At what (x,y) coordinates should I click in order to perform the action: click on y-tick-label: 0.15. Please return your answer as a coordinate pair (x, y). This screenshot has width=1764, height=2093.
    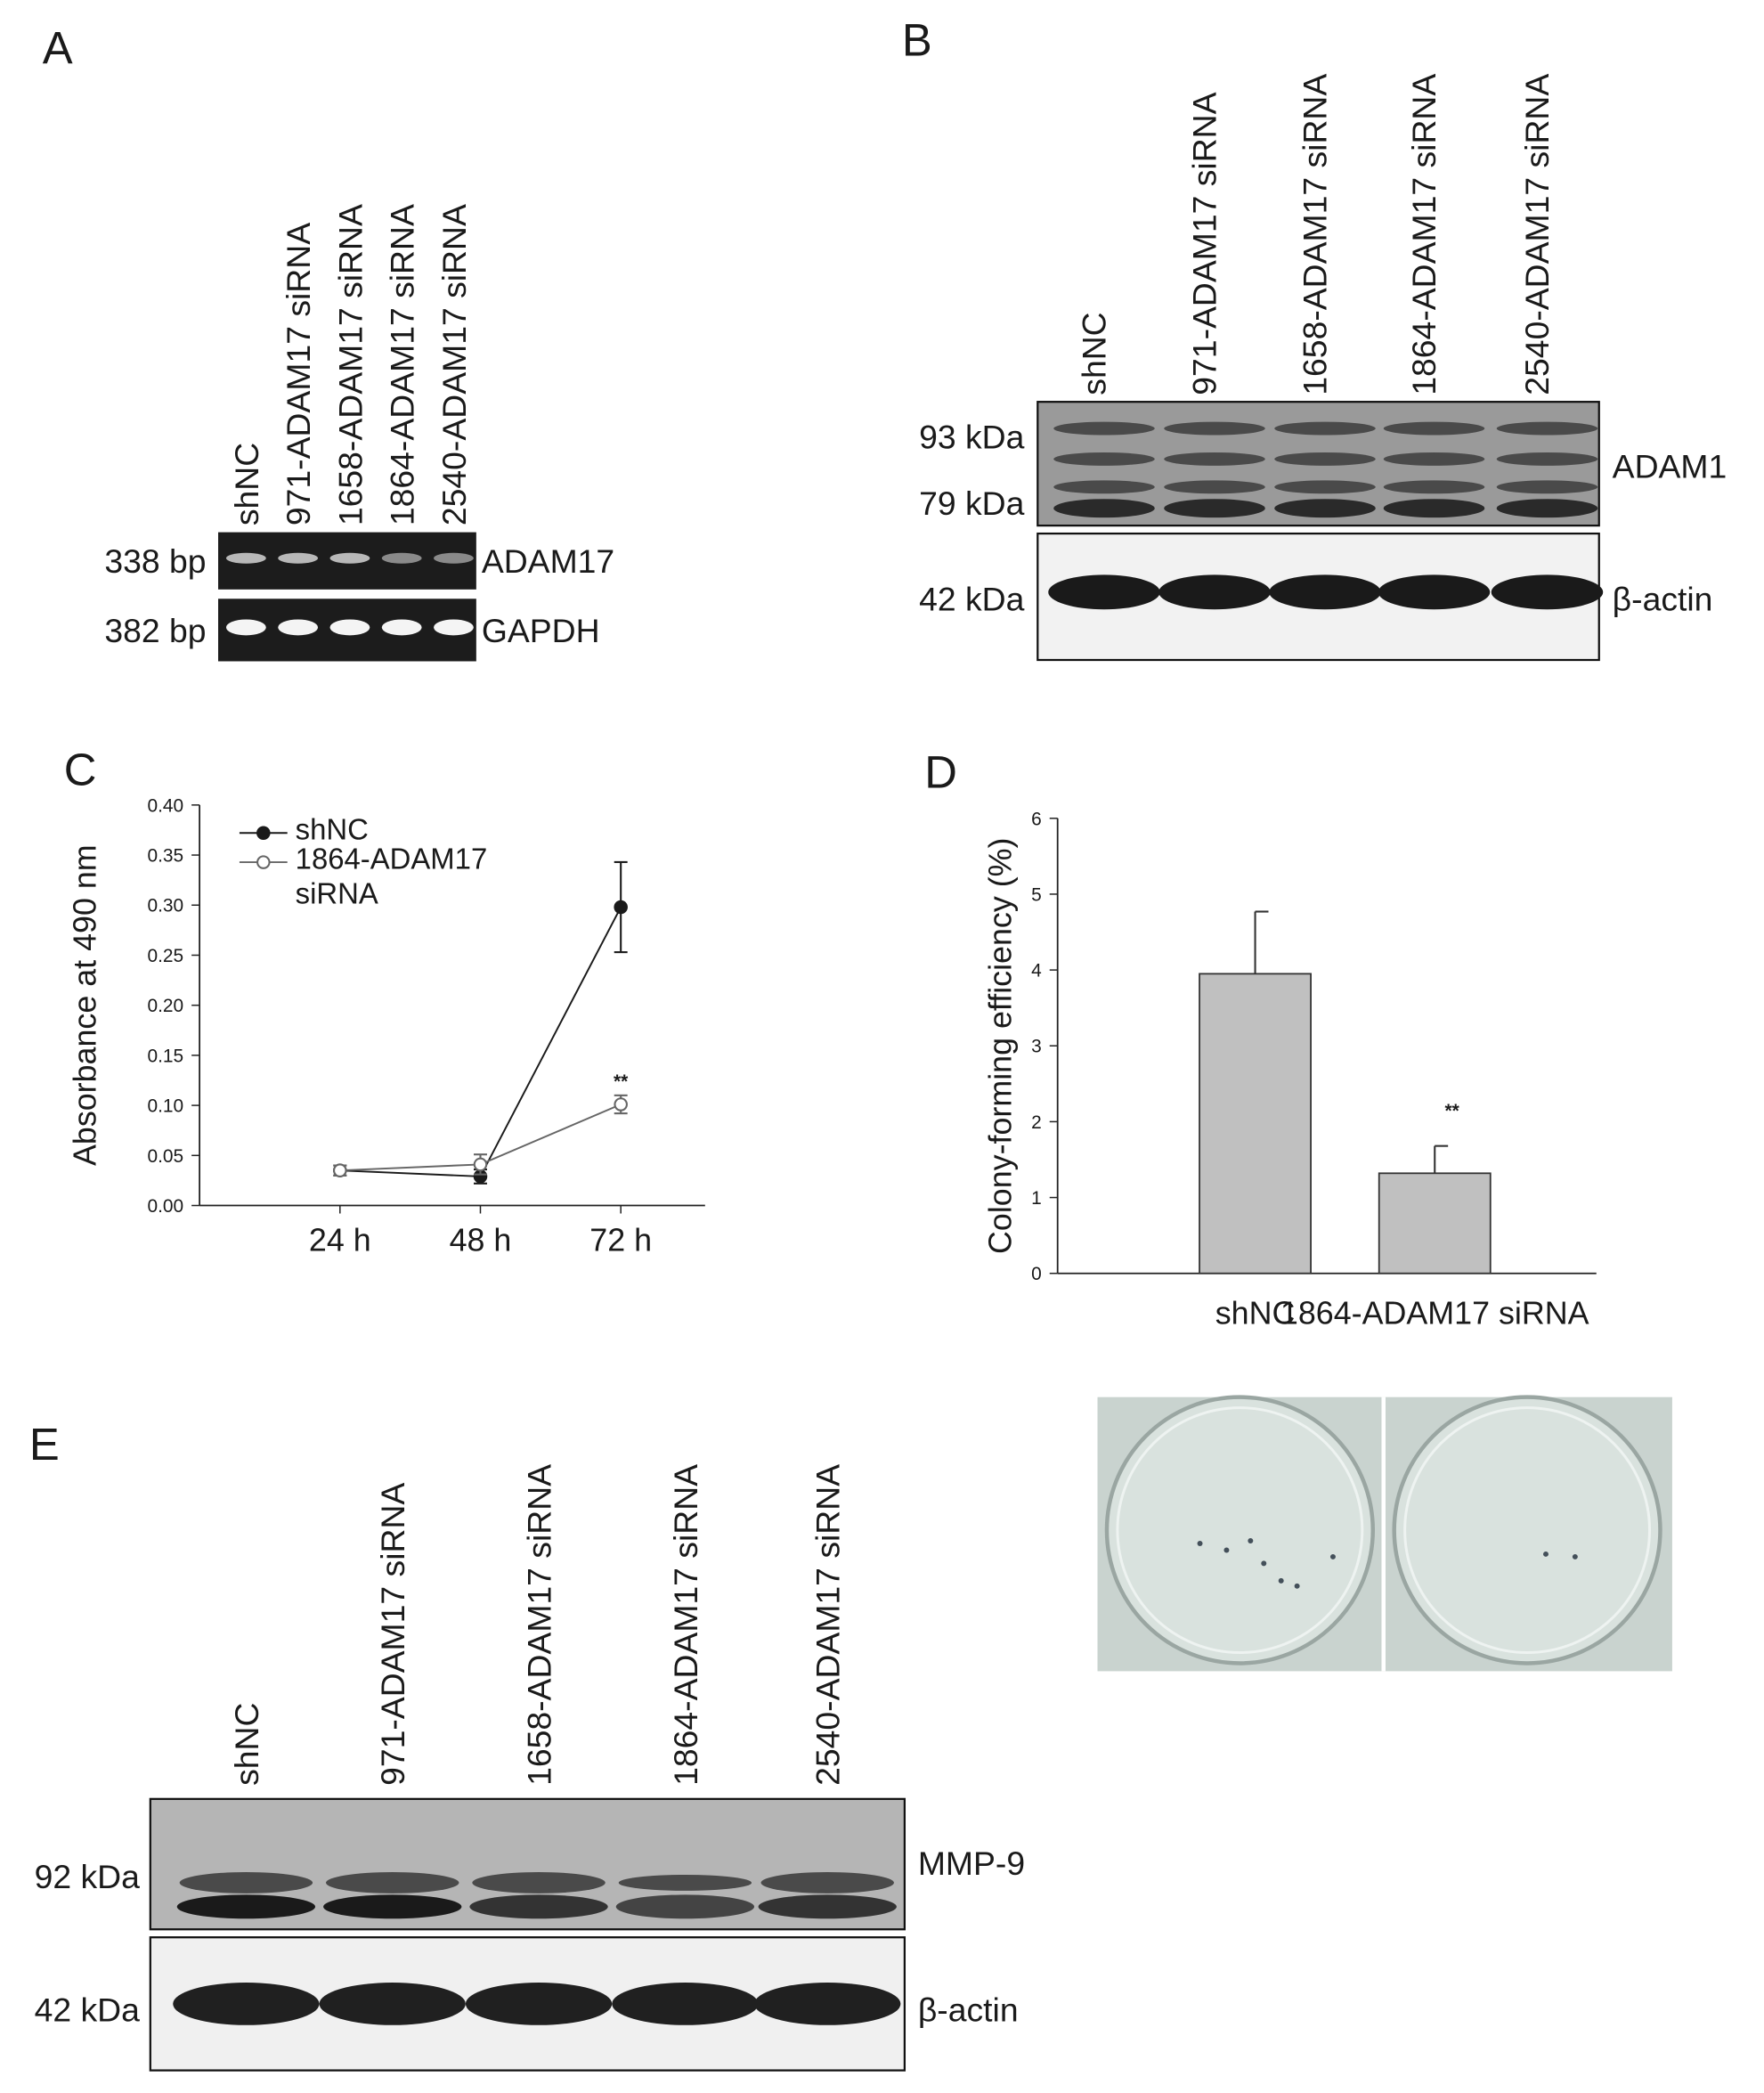
    Looking at the image, I should click on (165, 1056).